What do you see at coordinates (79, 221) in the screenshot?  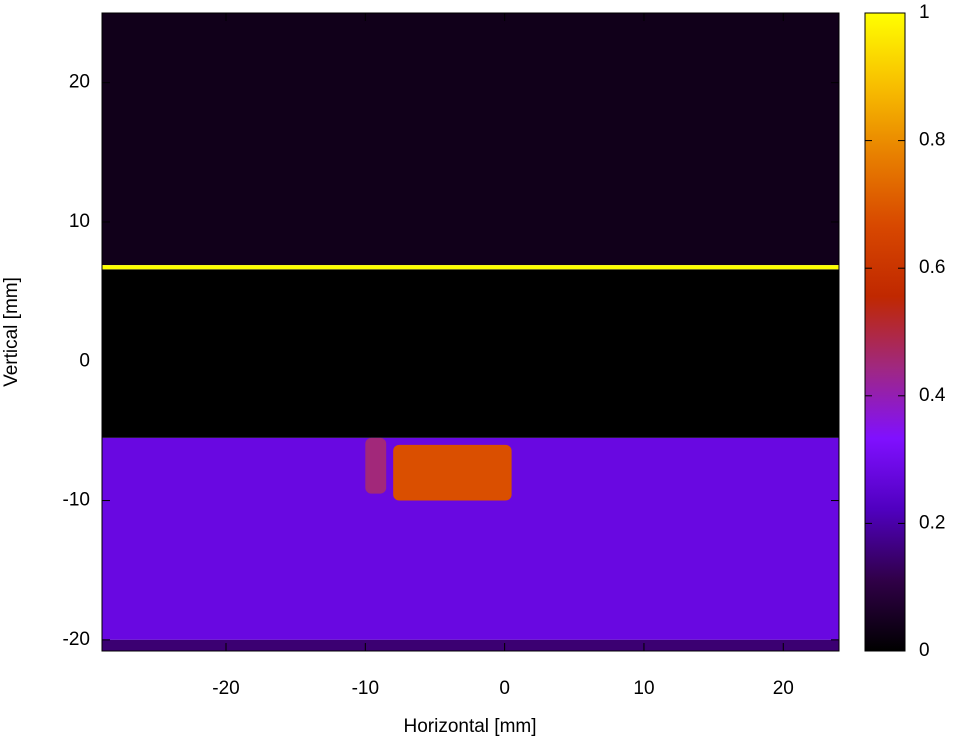 I see `y-tick-label: 10` at bounding box center [79, 221].